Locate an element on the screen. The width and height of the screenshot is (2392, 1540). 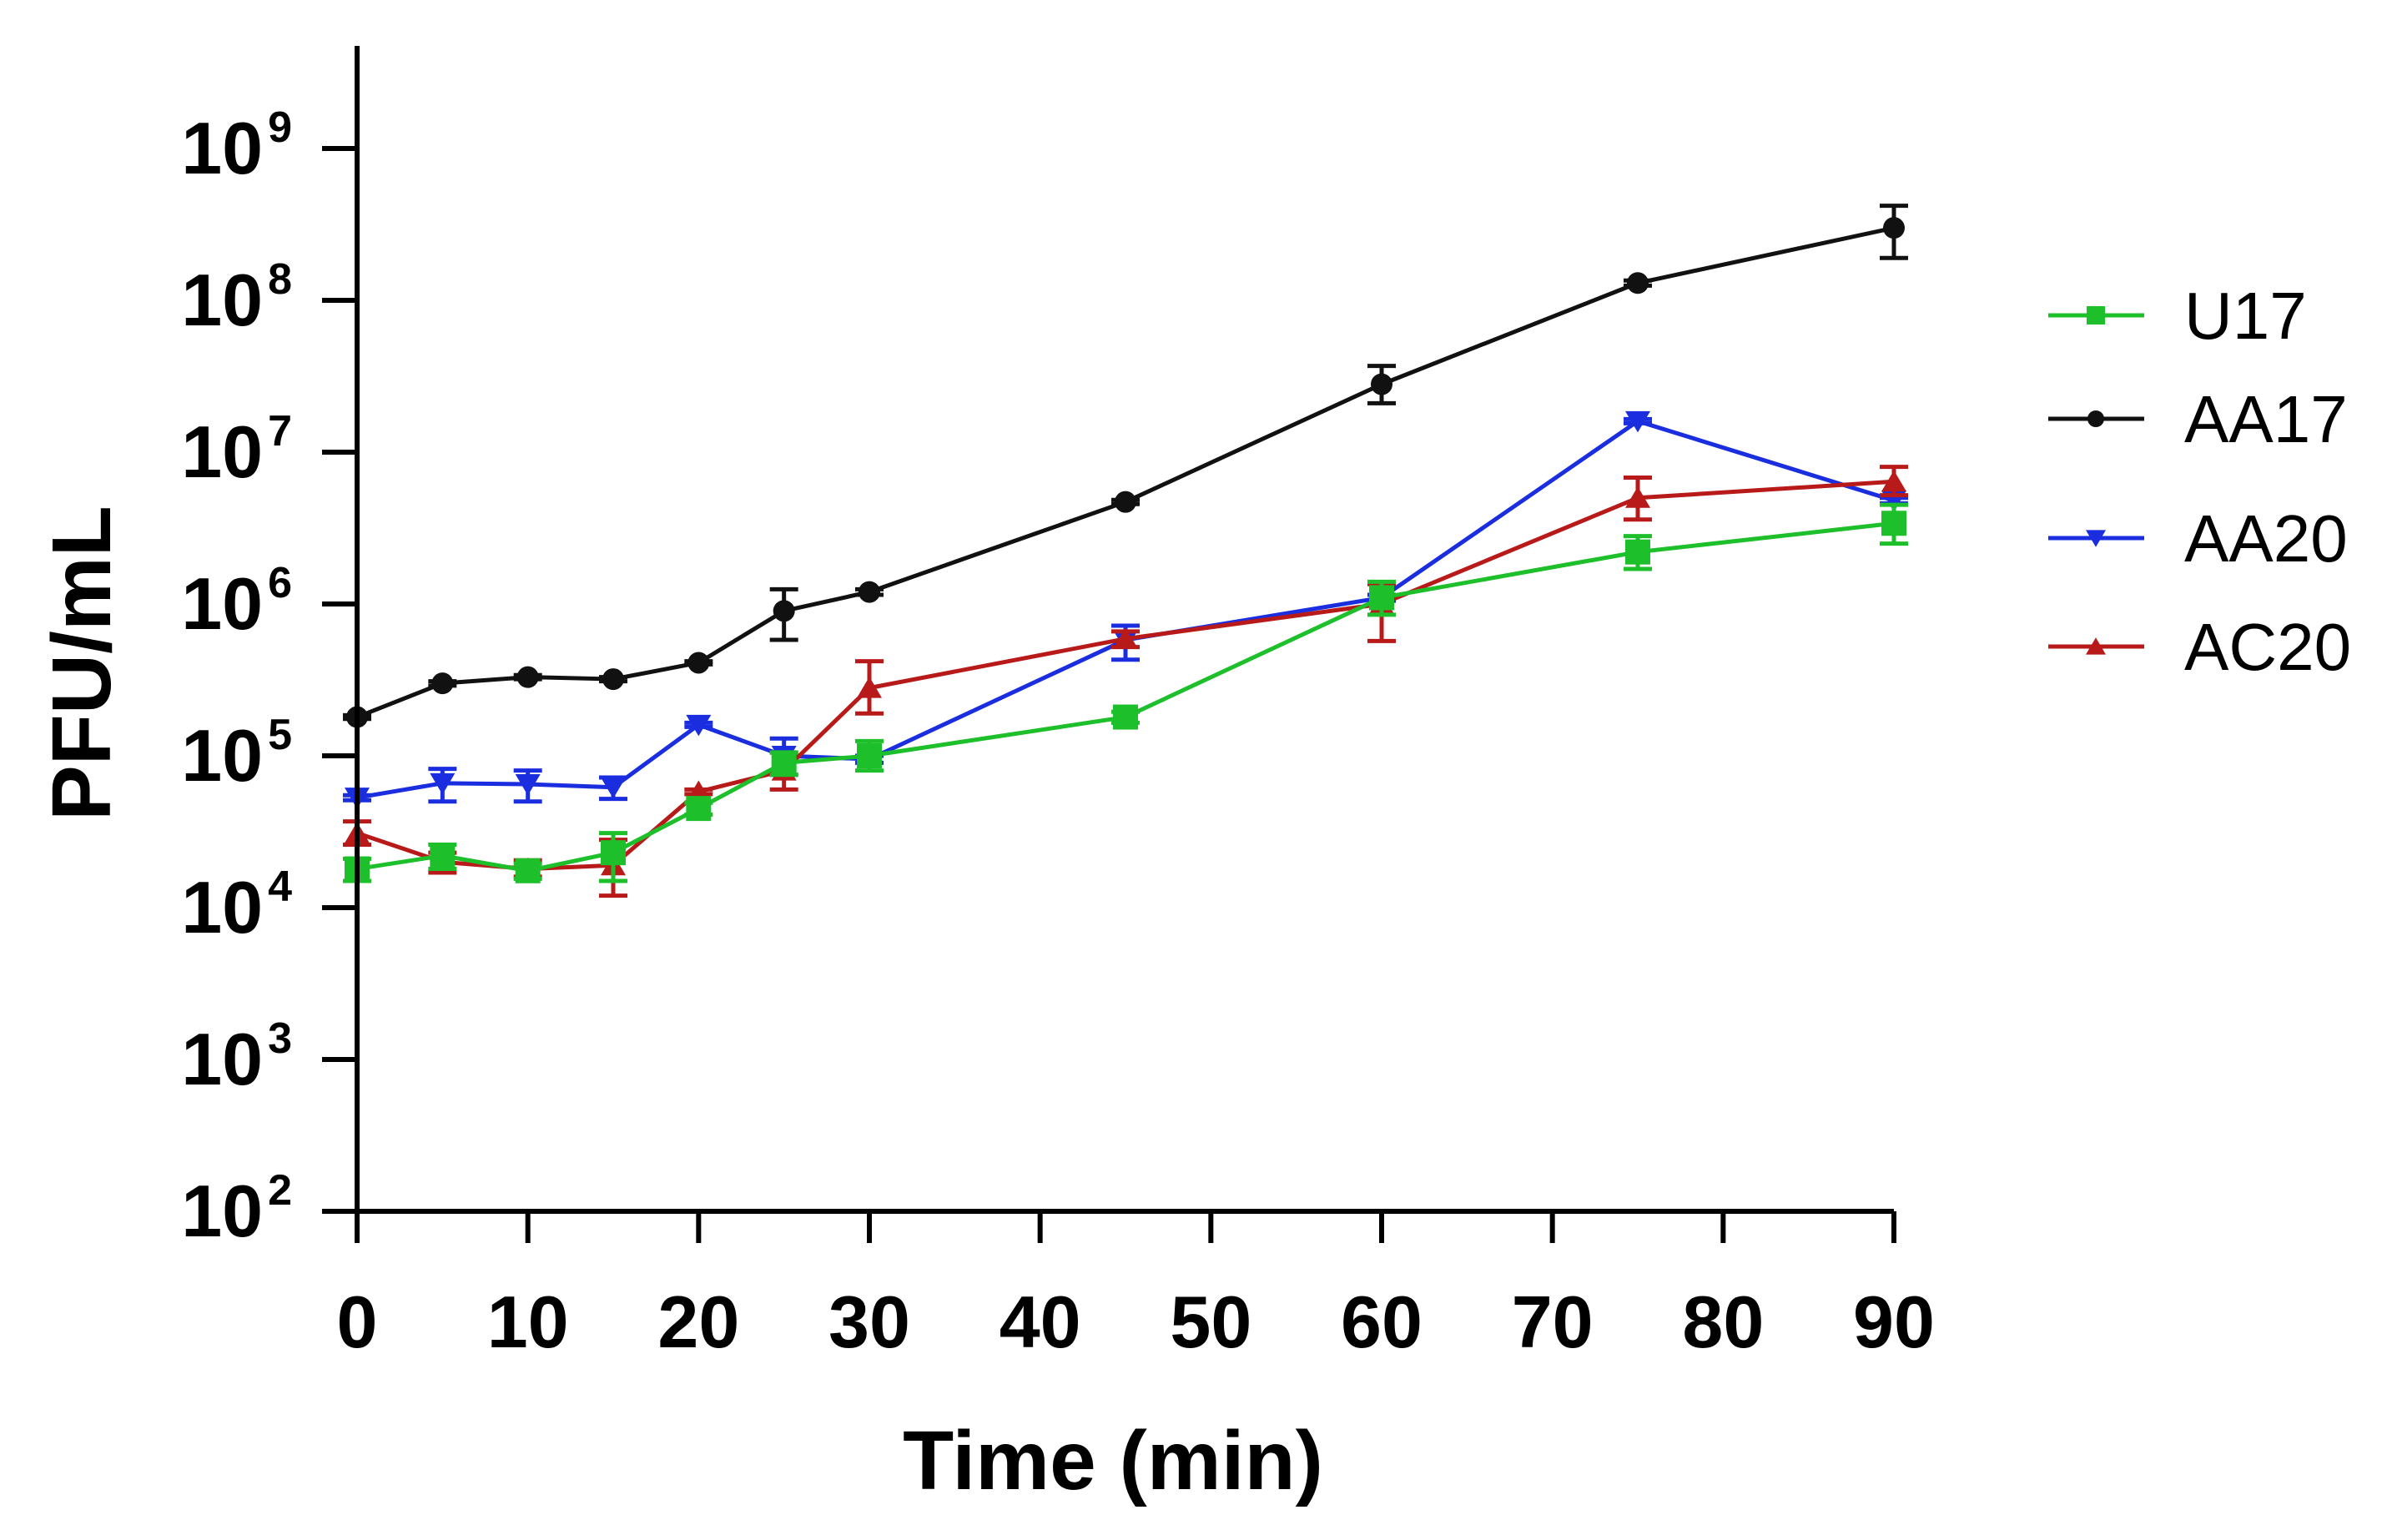
legend-item-ac20: AC20 is located at coordinates (2199, 647).